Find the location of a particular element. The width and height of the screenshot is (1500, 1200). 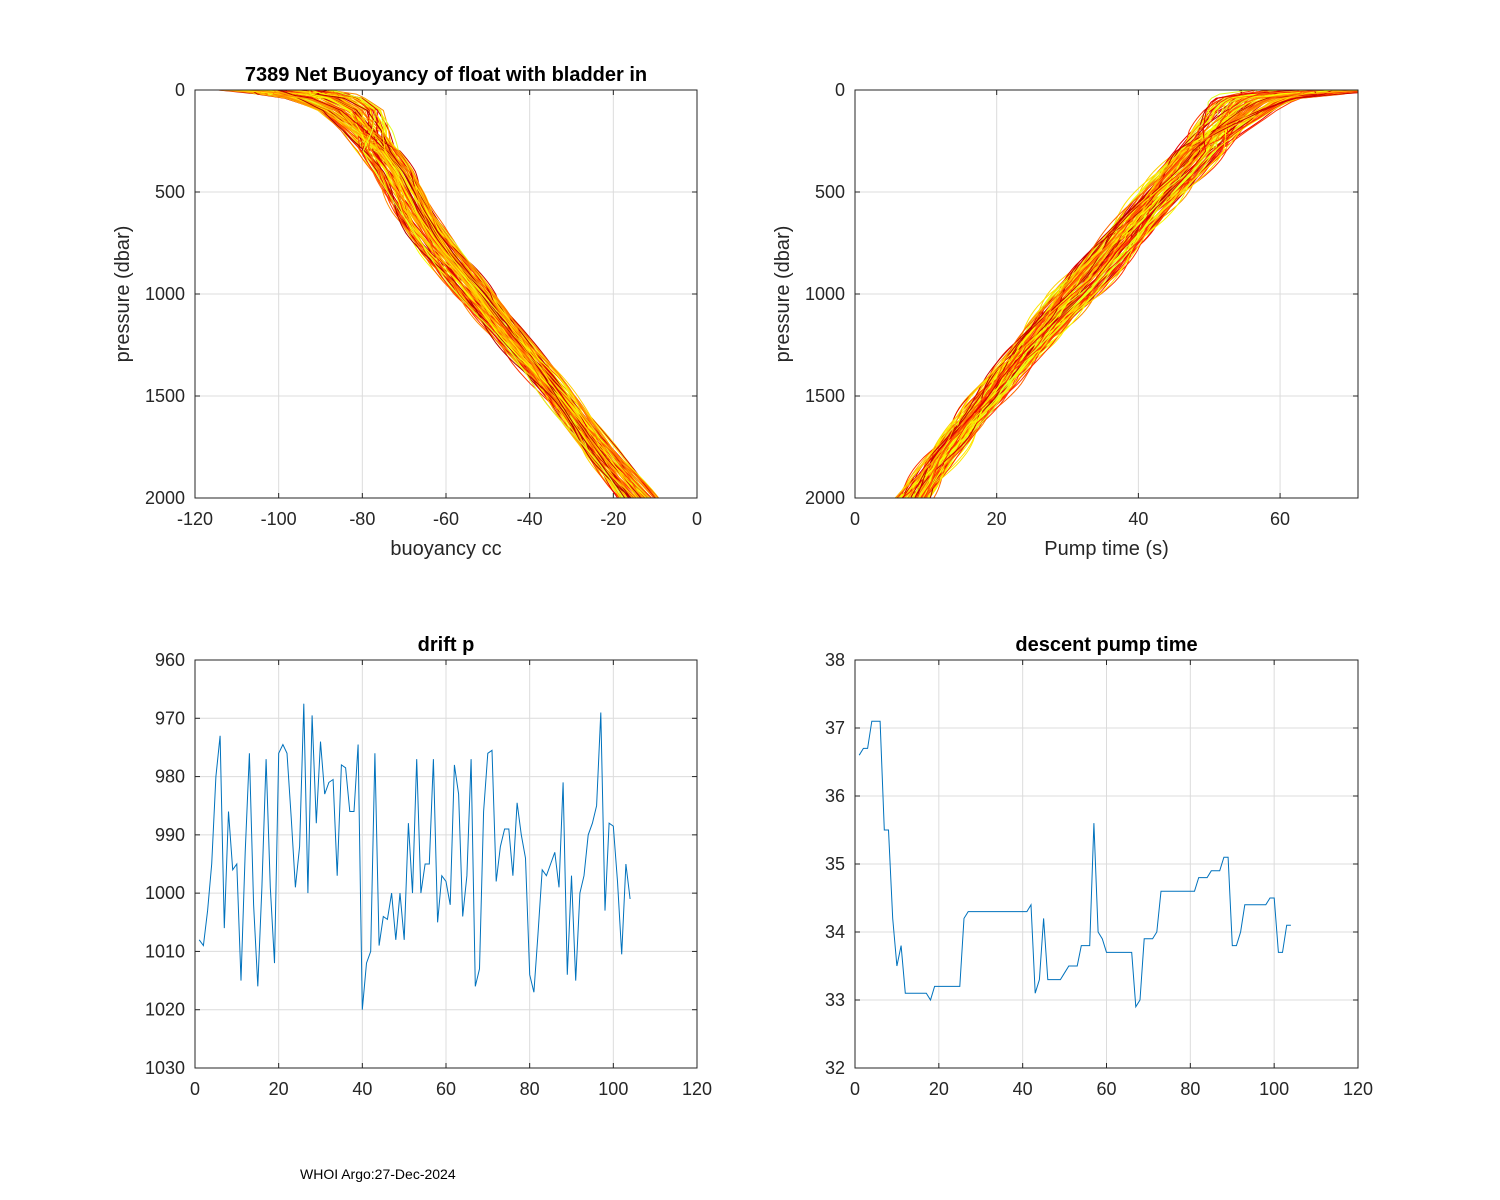

drift-xtick-label: 40 is located at coordinates (362, 1089).